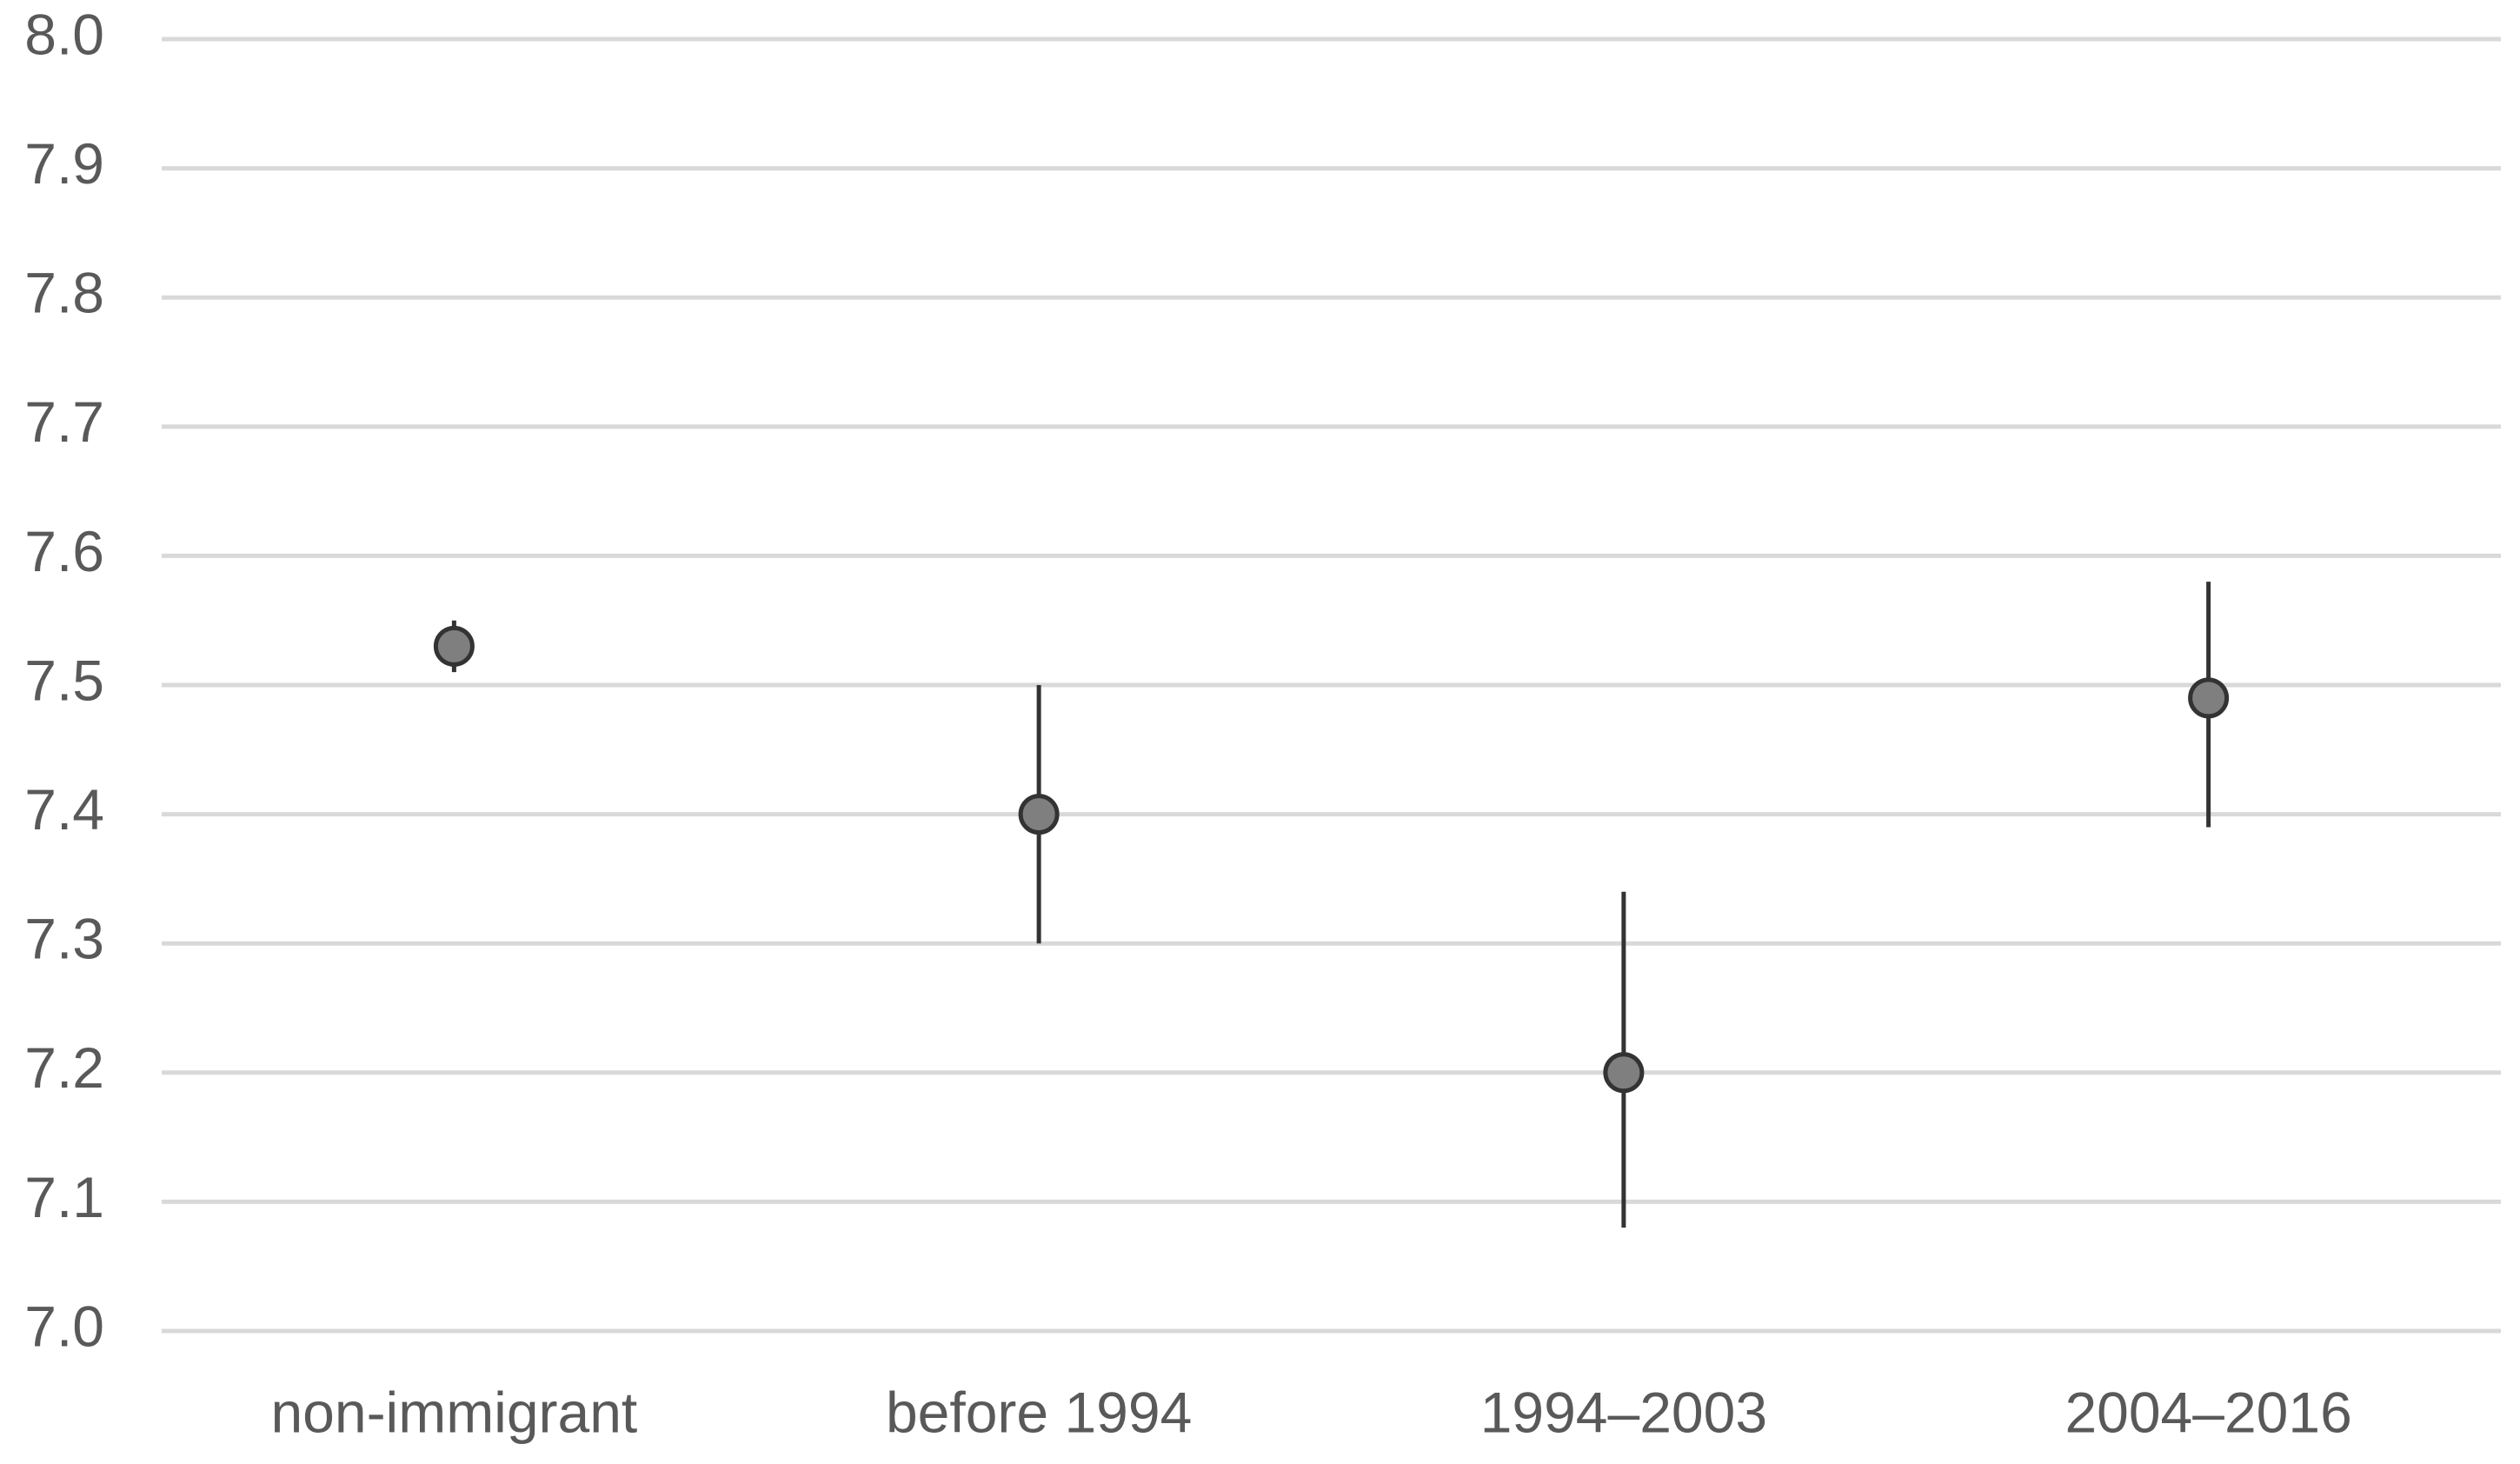 The image size is (2520, 1464). Describe the element at coordinates (64, 1197) in the screenshot. I see `y-tick-label: 7.1` at that location.